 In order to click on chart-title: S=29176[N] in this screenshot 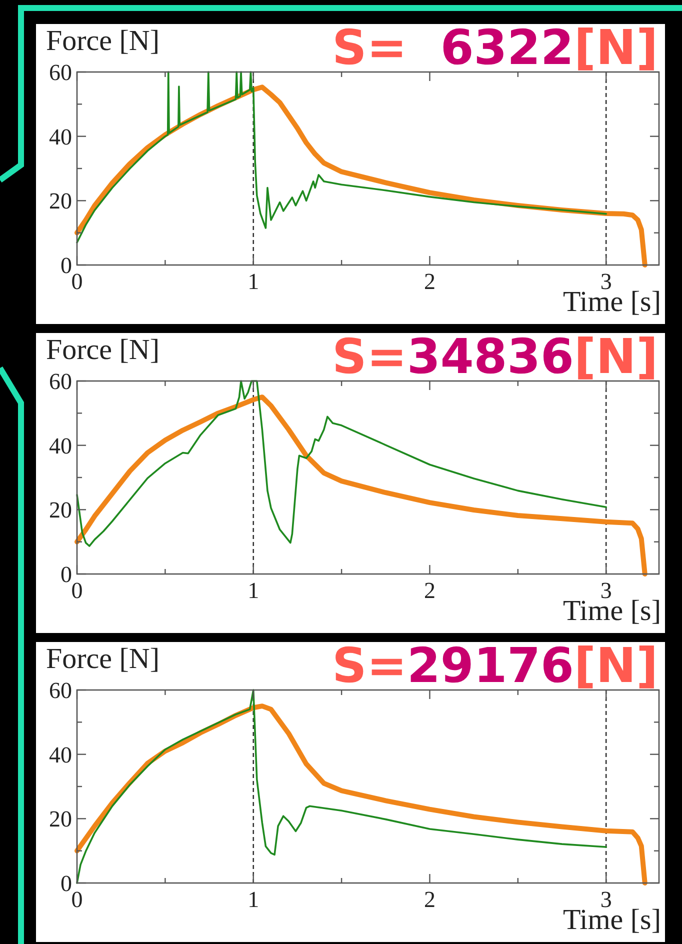, I will do `click(495, 666)`.